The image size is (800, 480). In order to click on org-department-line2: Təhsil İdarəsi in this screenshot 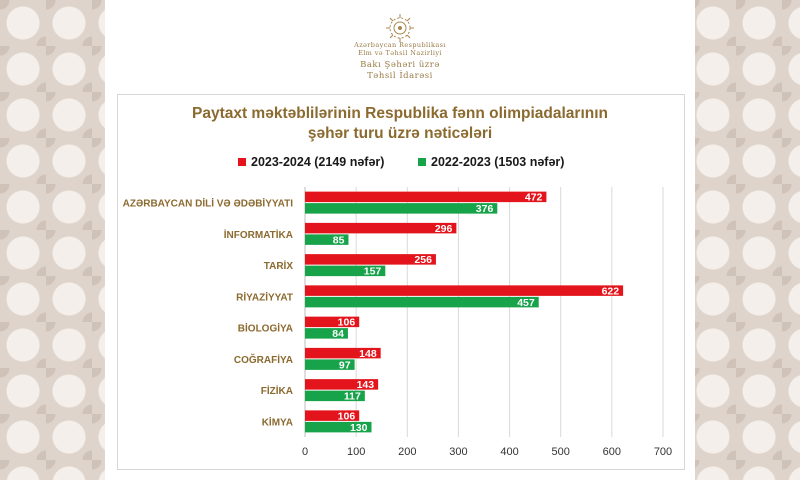, I will do `click(400, 76)`.